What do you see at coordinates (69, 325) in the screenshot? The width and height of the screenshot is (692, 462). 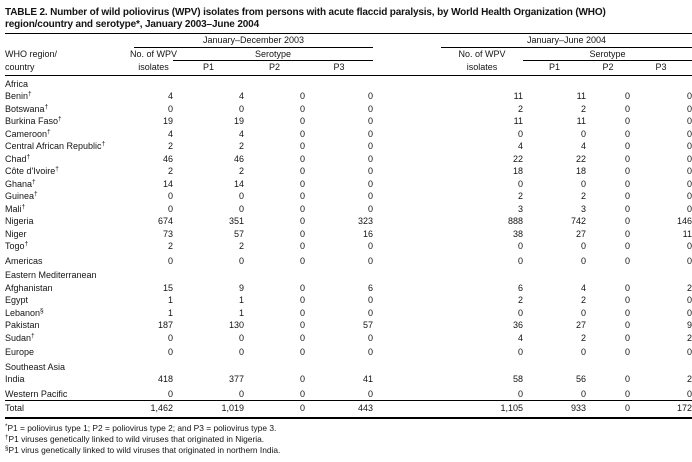 I see `region-country-cell: Pakistan` at bounding box center [69, 325].